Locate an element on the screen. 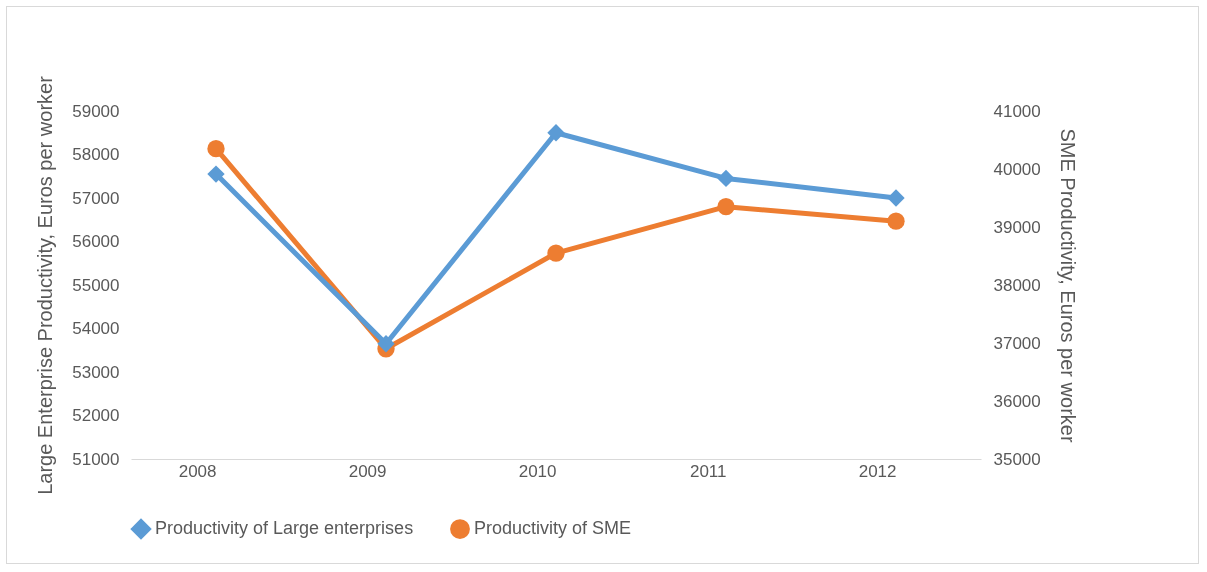 This screenshot has height=572, width=1207. y2-tick-label: 35000 is located at coordinates (1017, 459).